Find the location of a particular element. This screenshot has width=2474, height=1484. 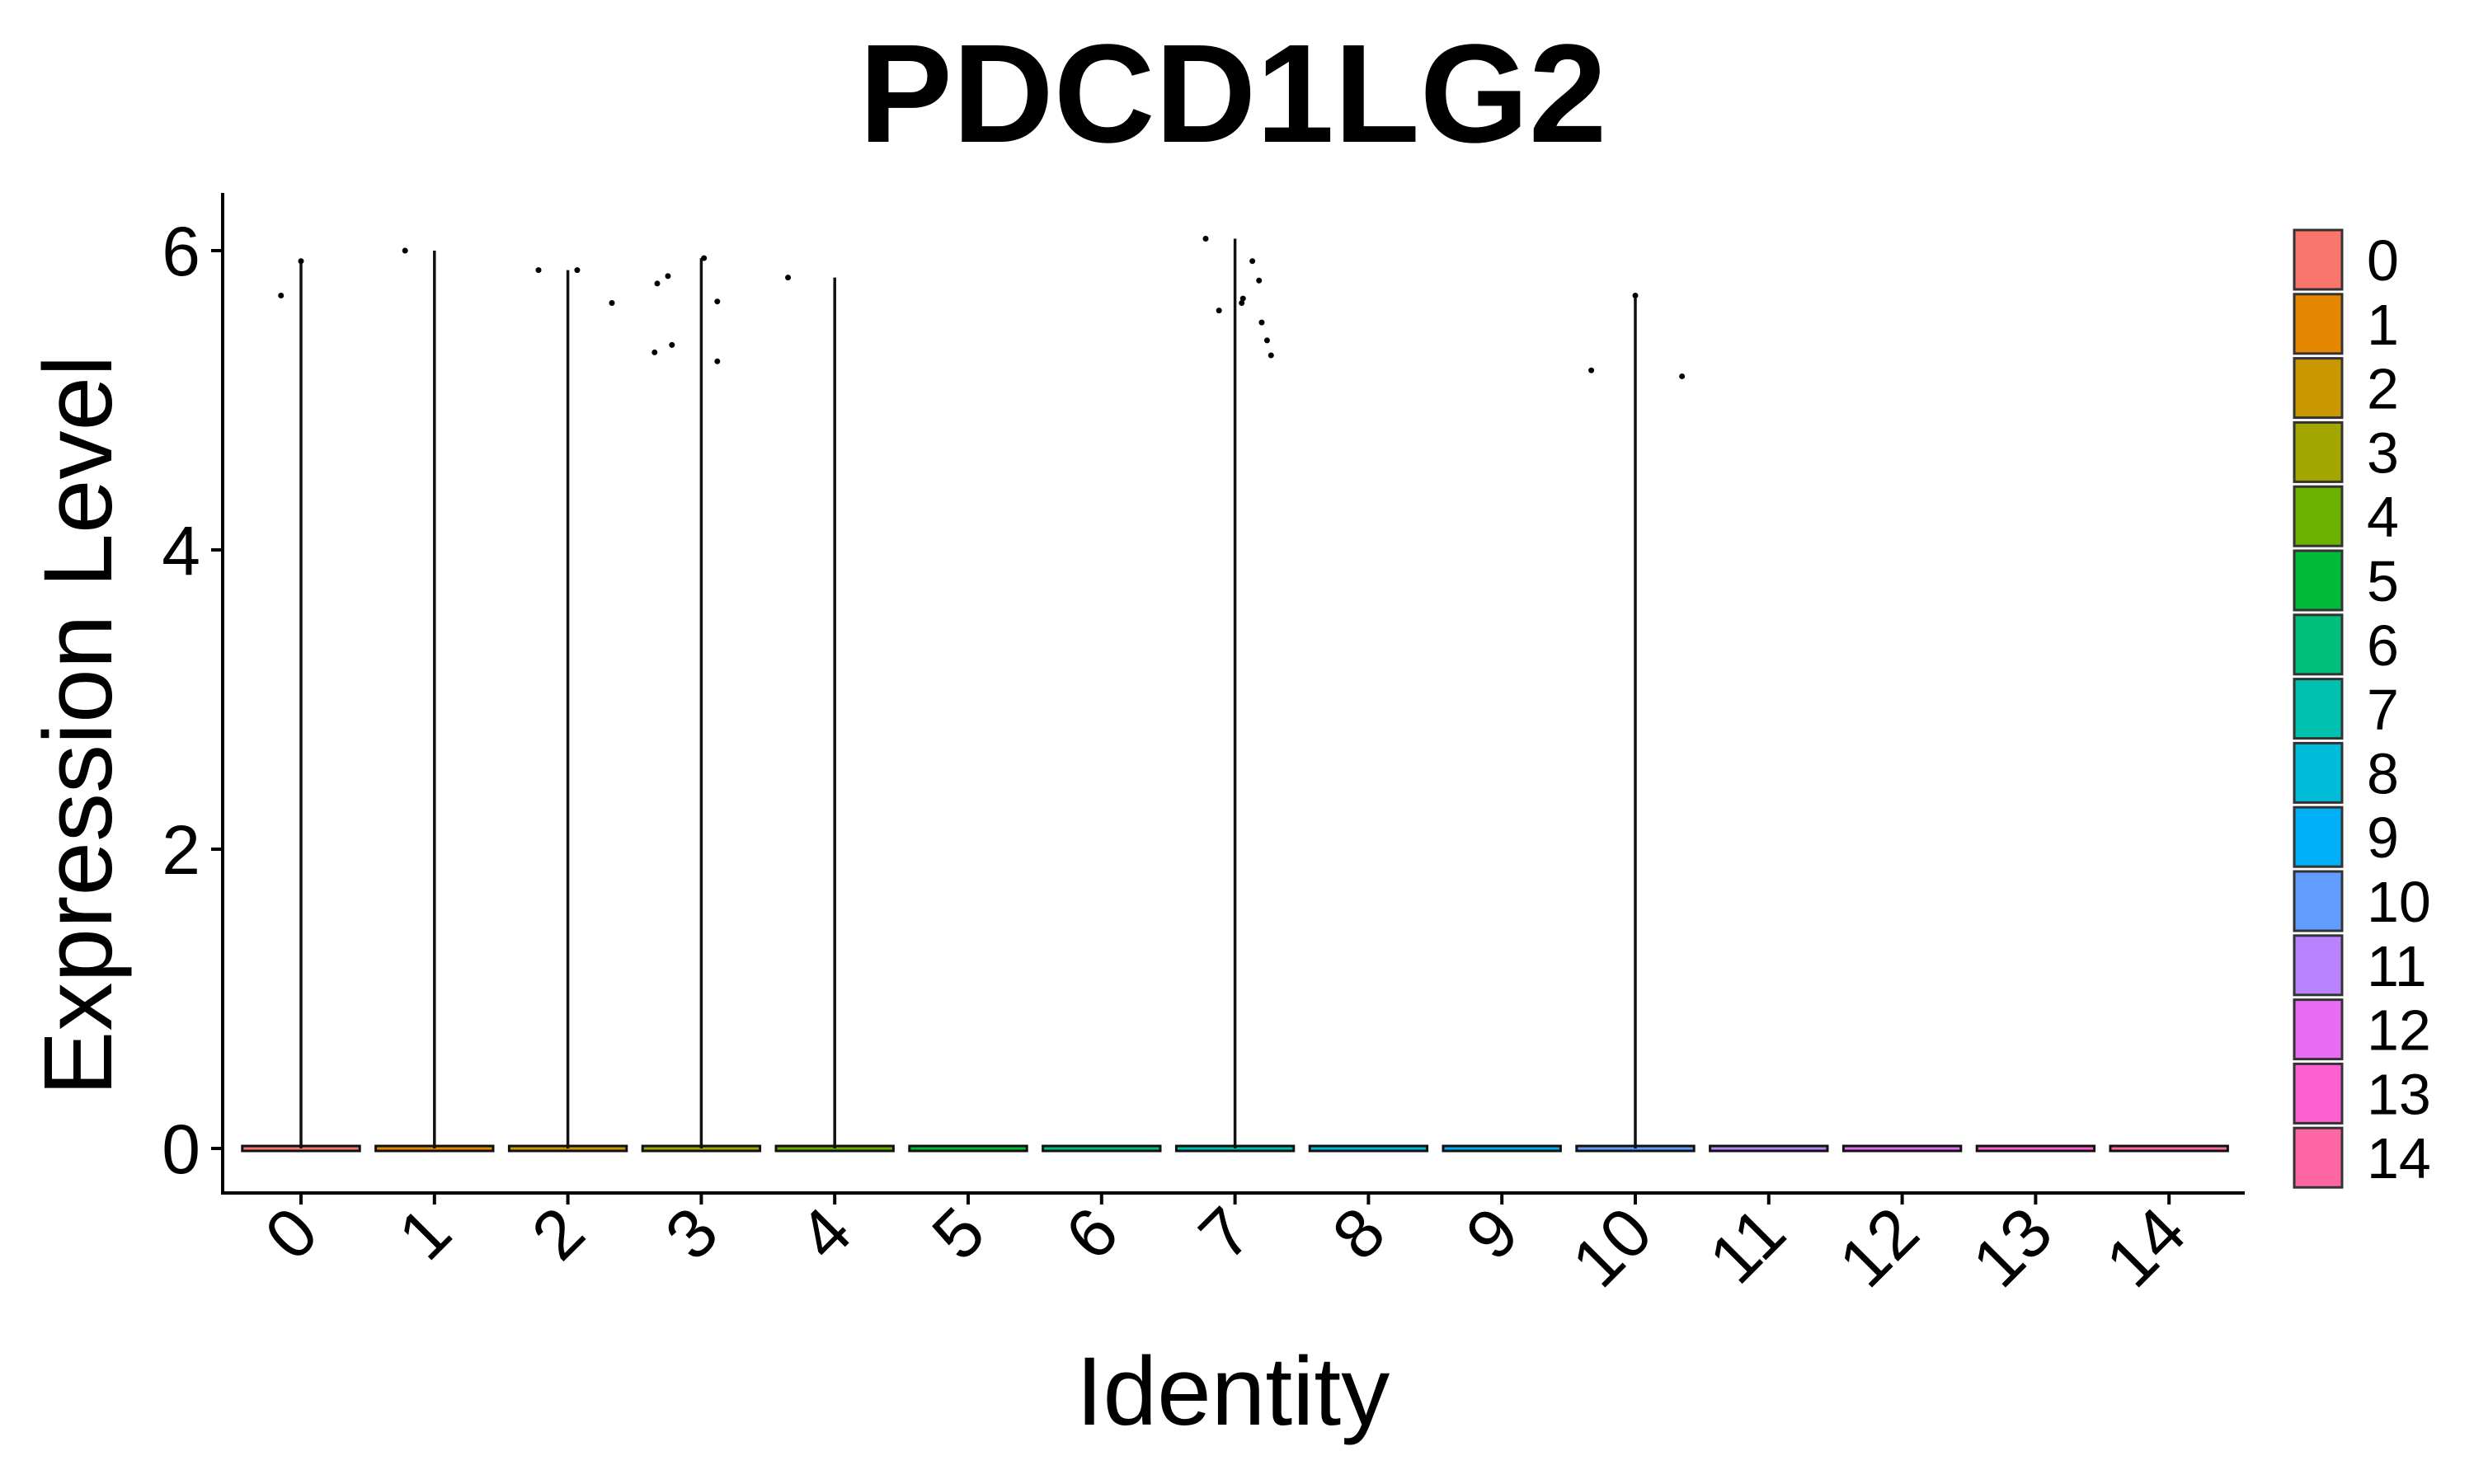

x-tick-label: 8 is located at coordinates (1359, 1233).